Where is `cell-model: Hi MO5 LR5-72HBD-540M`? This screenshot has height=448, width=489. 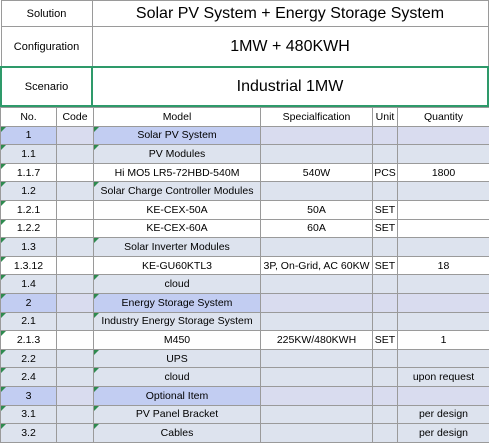 cell-model: Hi MO5 LR5-72HBD-540M is located at coordinates (177, 172).